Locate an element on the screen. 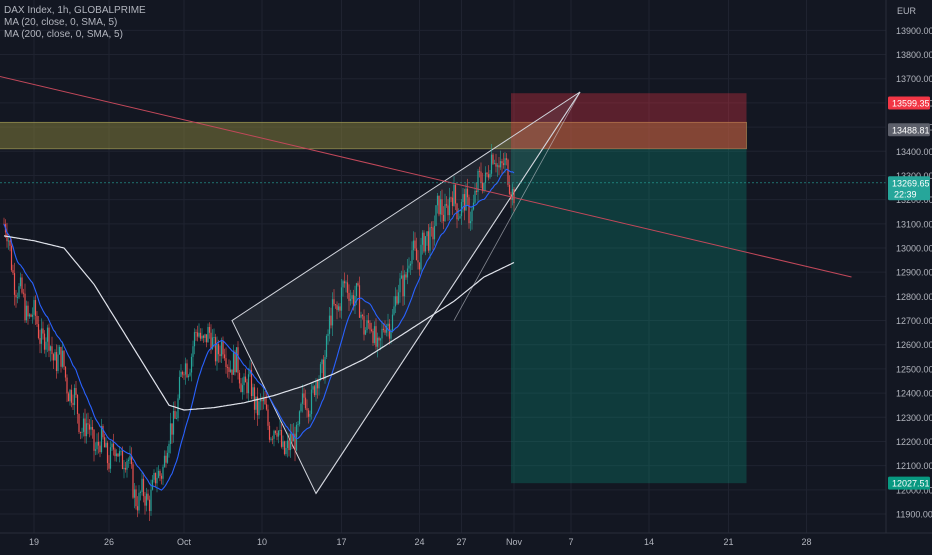 Image resolution: width=932 pixels, height=555 pixels. x-tick-label: 17 is located at coordinates (341, 542).